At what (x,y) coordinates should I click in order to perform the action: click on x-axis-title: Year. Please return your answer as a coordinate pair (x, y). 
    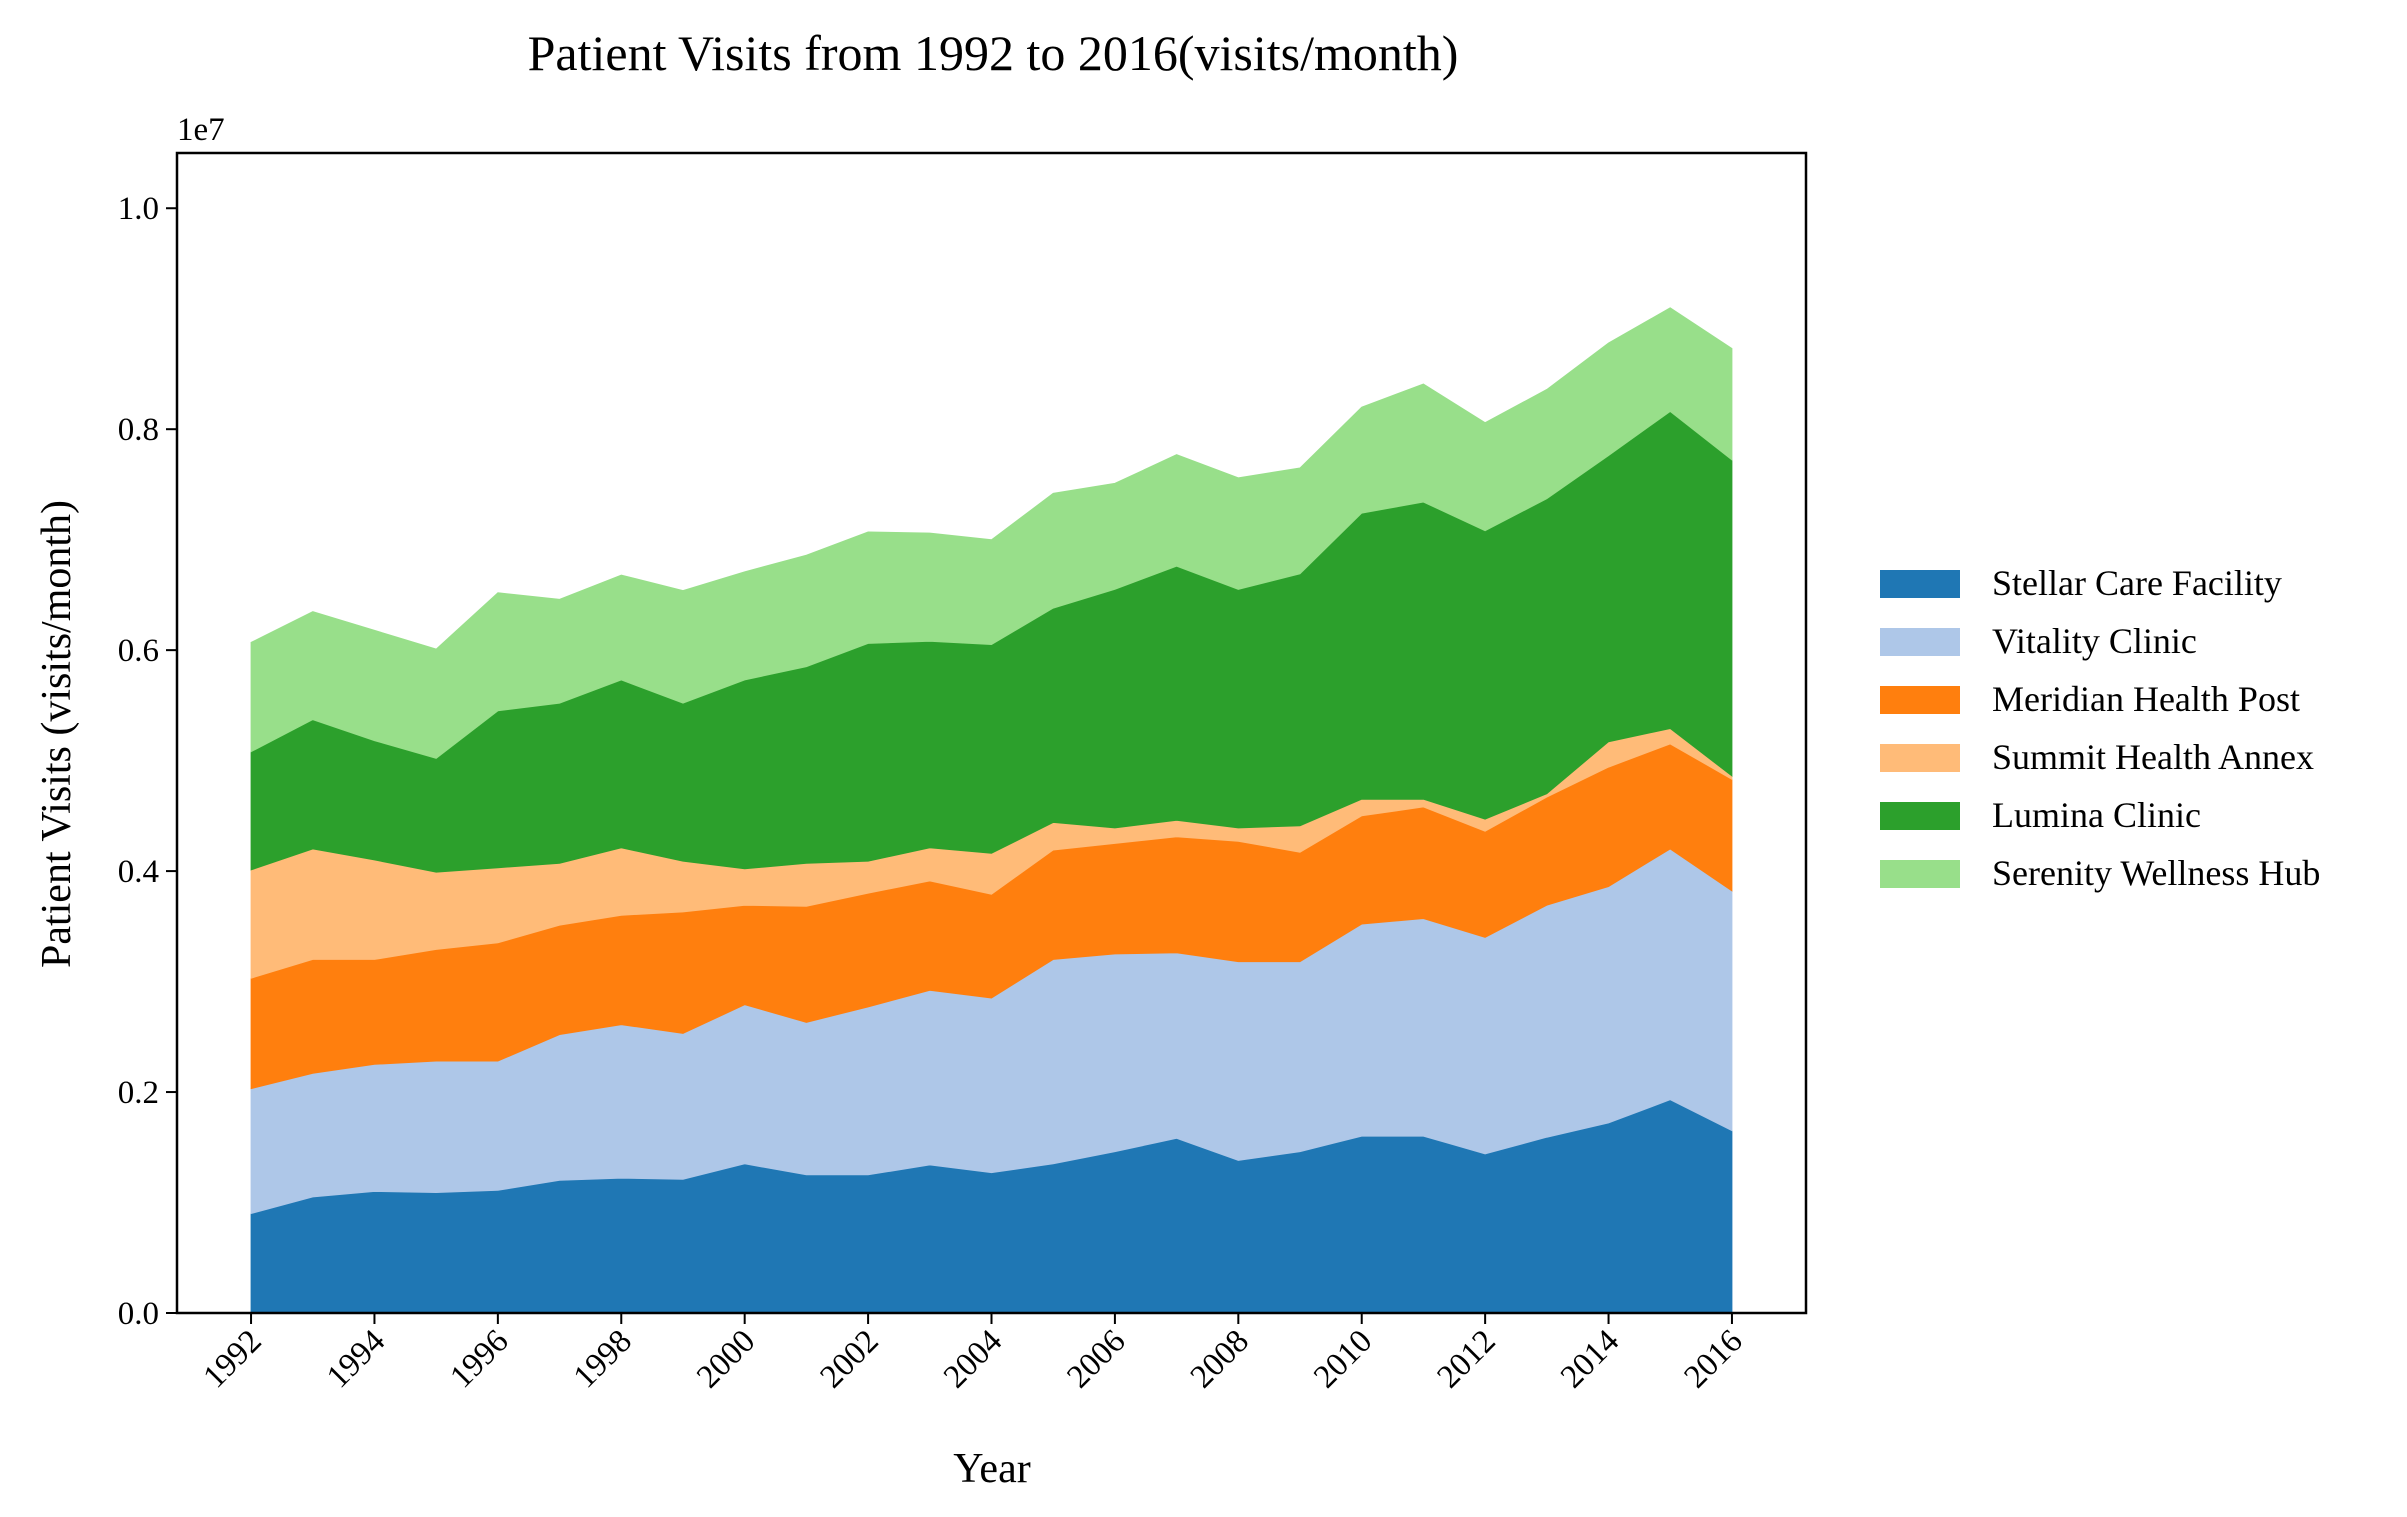
    Looking at the image, I should click on (991, 1469).